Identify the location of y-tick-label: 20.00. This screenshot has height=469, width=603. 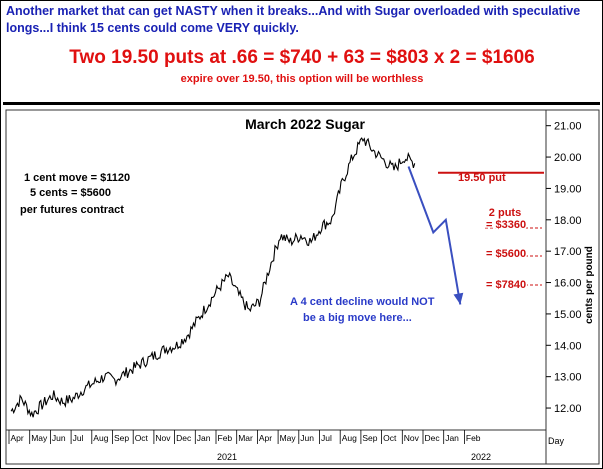
(568, 158).